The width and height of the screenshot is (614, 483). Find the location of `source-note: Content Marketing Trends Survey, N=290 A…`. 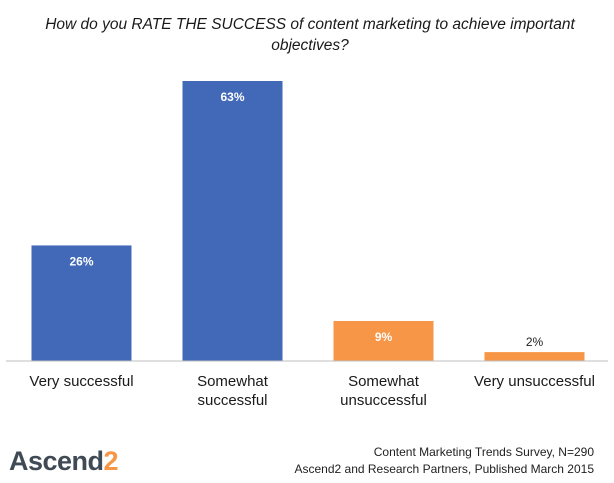

source-note: Content Marketing Trends Survey, N=290 A… is located at coordinates (444, 461).